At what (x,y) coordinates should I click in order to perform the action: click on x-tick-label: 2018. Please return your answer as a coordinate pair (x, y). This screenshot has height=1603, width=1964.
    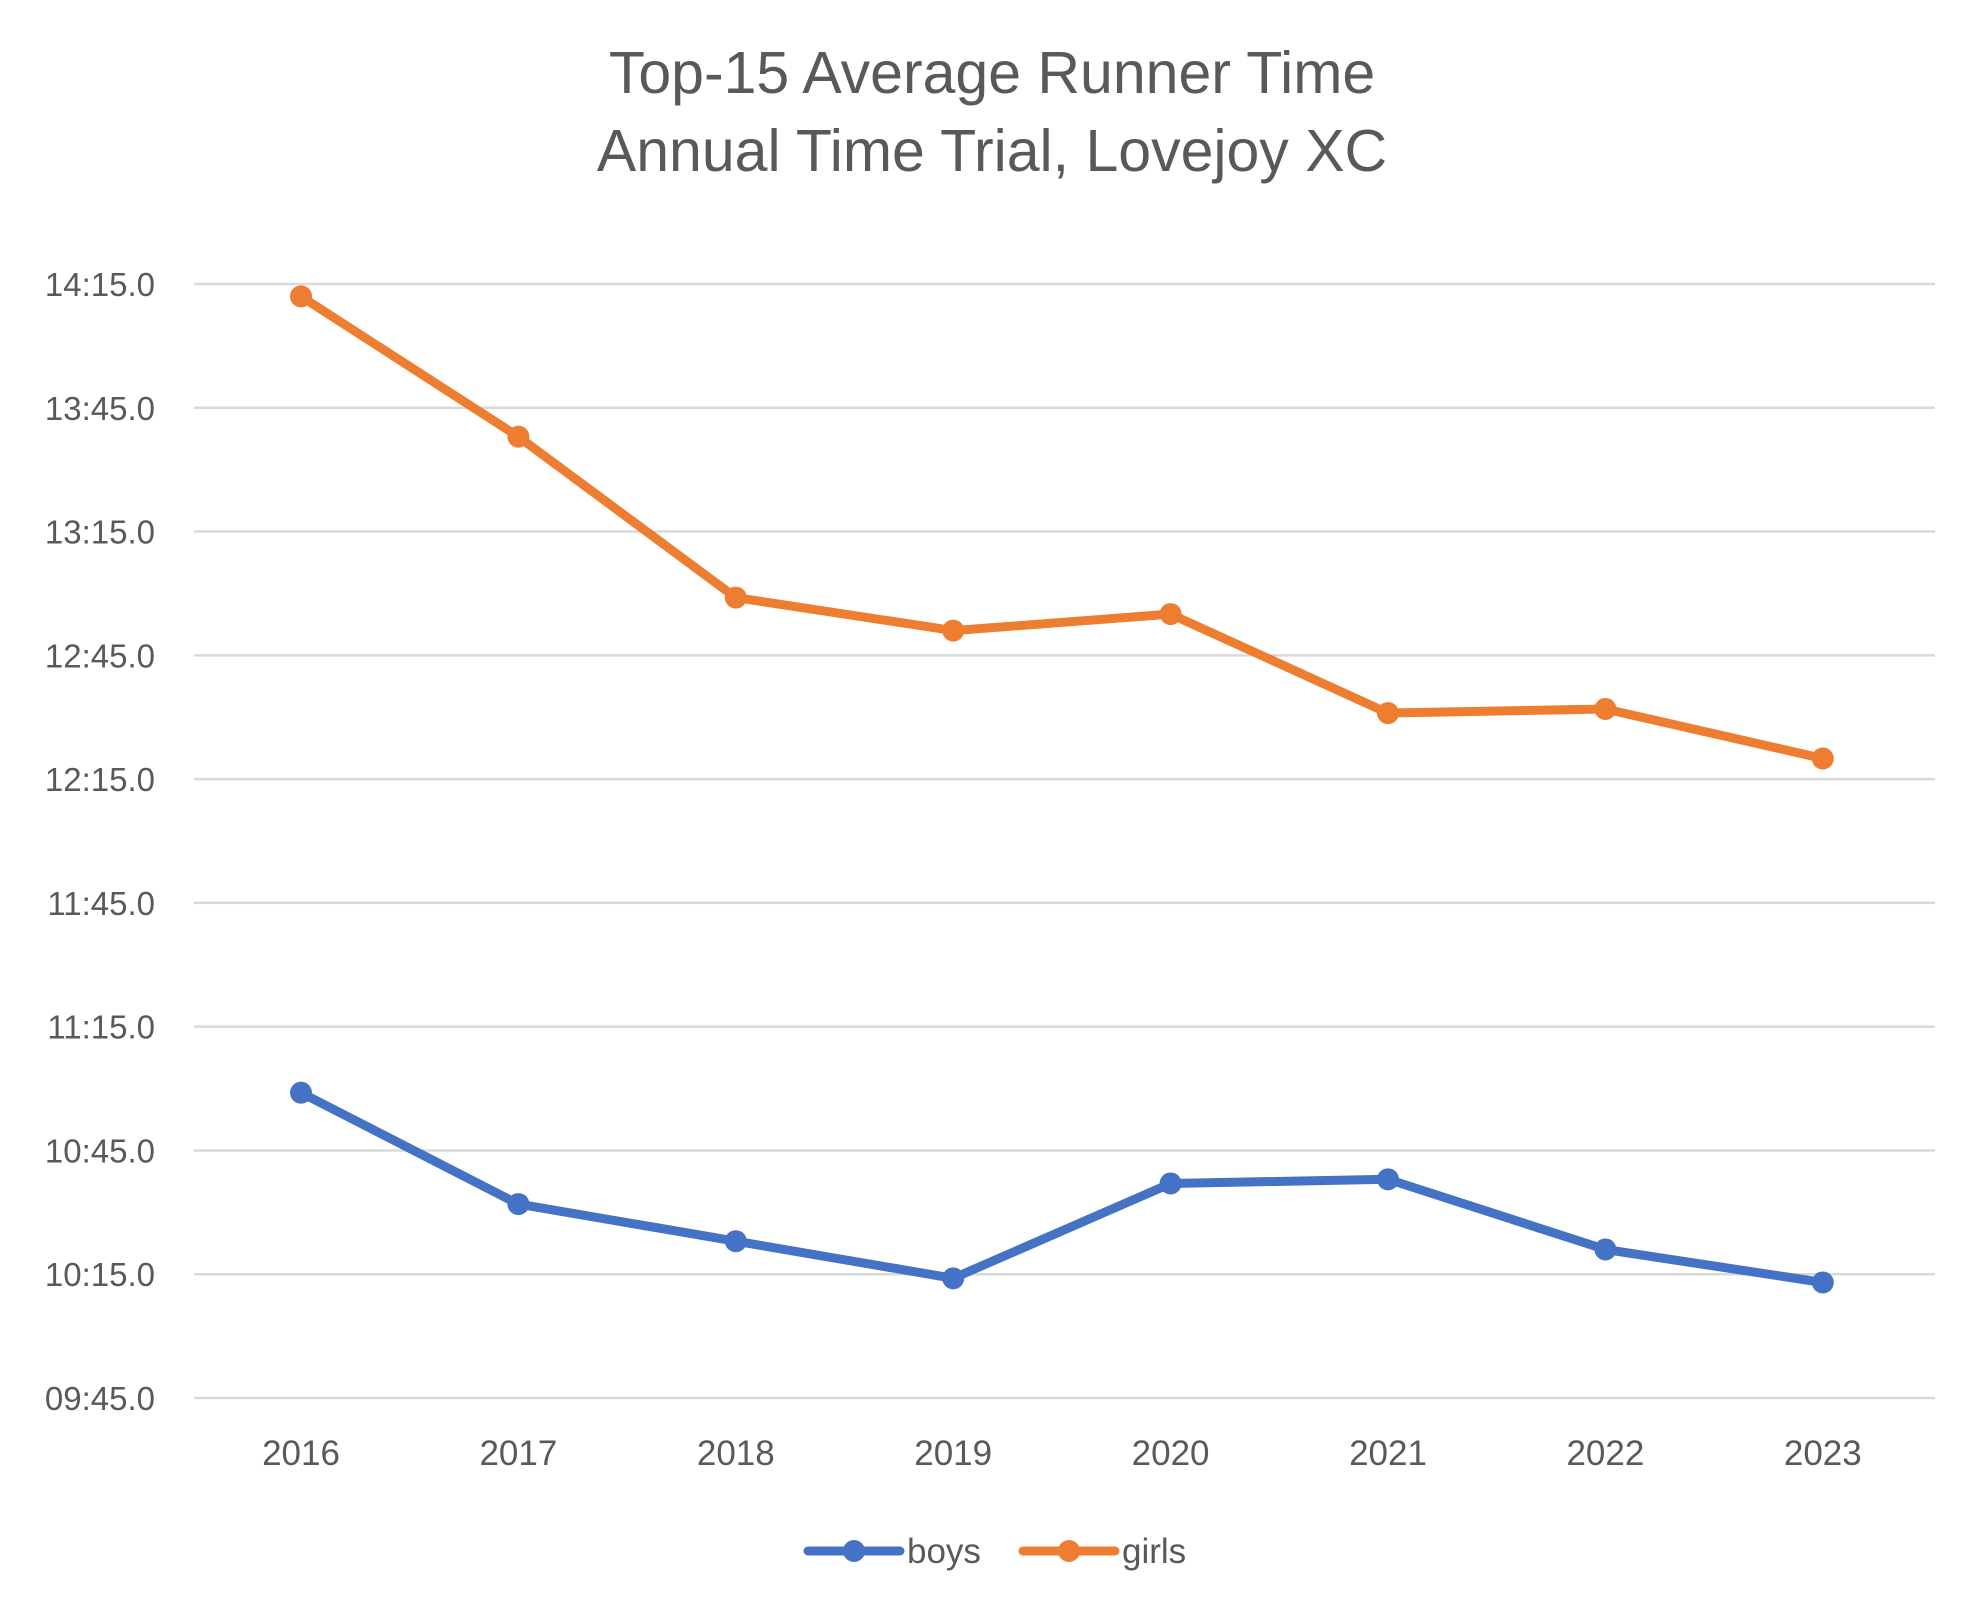
    Looking at the image, I should click on (736, 1453).